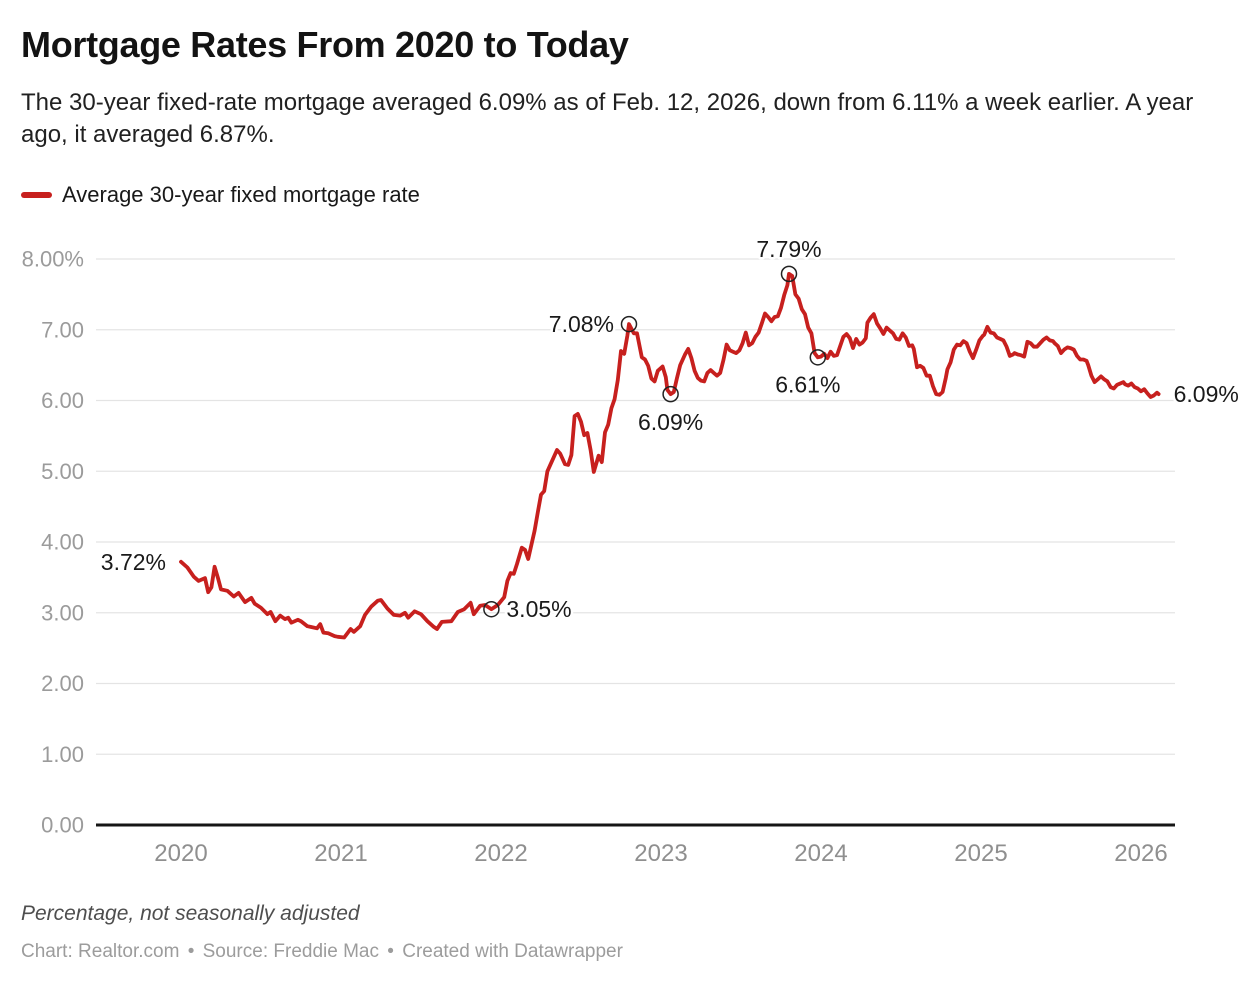  Describe the element at coordinates (235, 951) in the screenshot. I see `credit-source-label: Source:` at that location.